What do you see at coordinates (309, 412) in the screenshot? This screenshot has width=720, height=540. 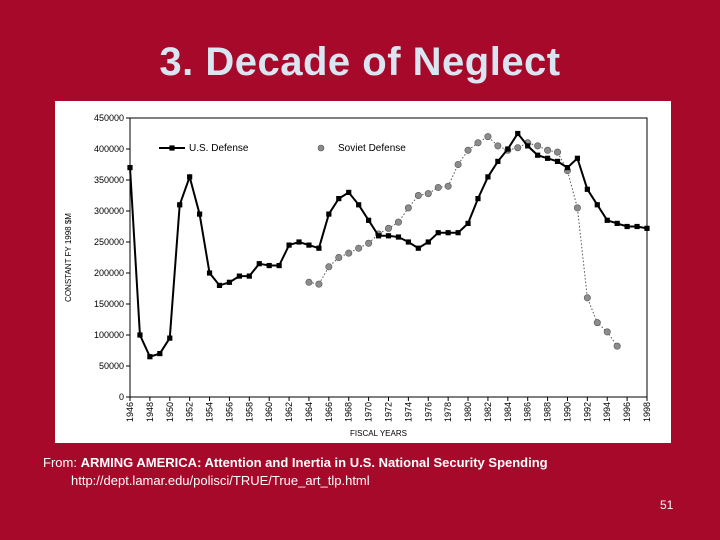 I see `x-tick-label: 1964` at bounding box center [309, 412].